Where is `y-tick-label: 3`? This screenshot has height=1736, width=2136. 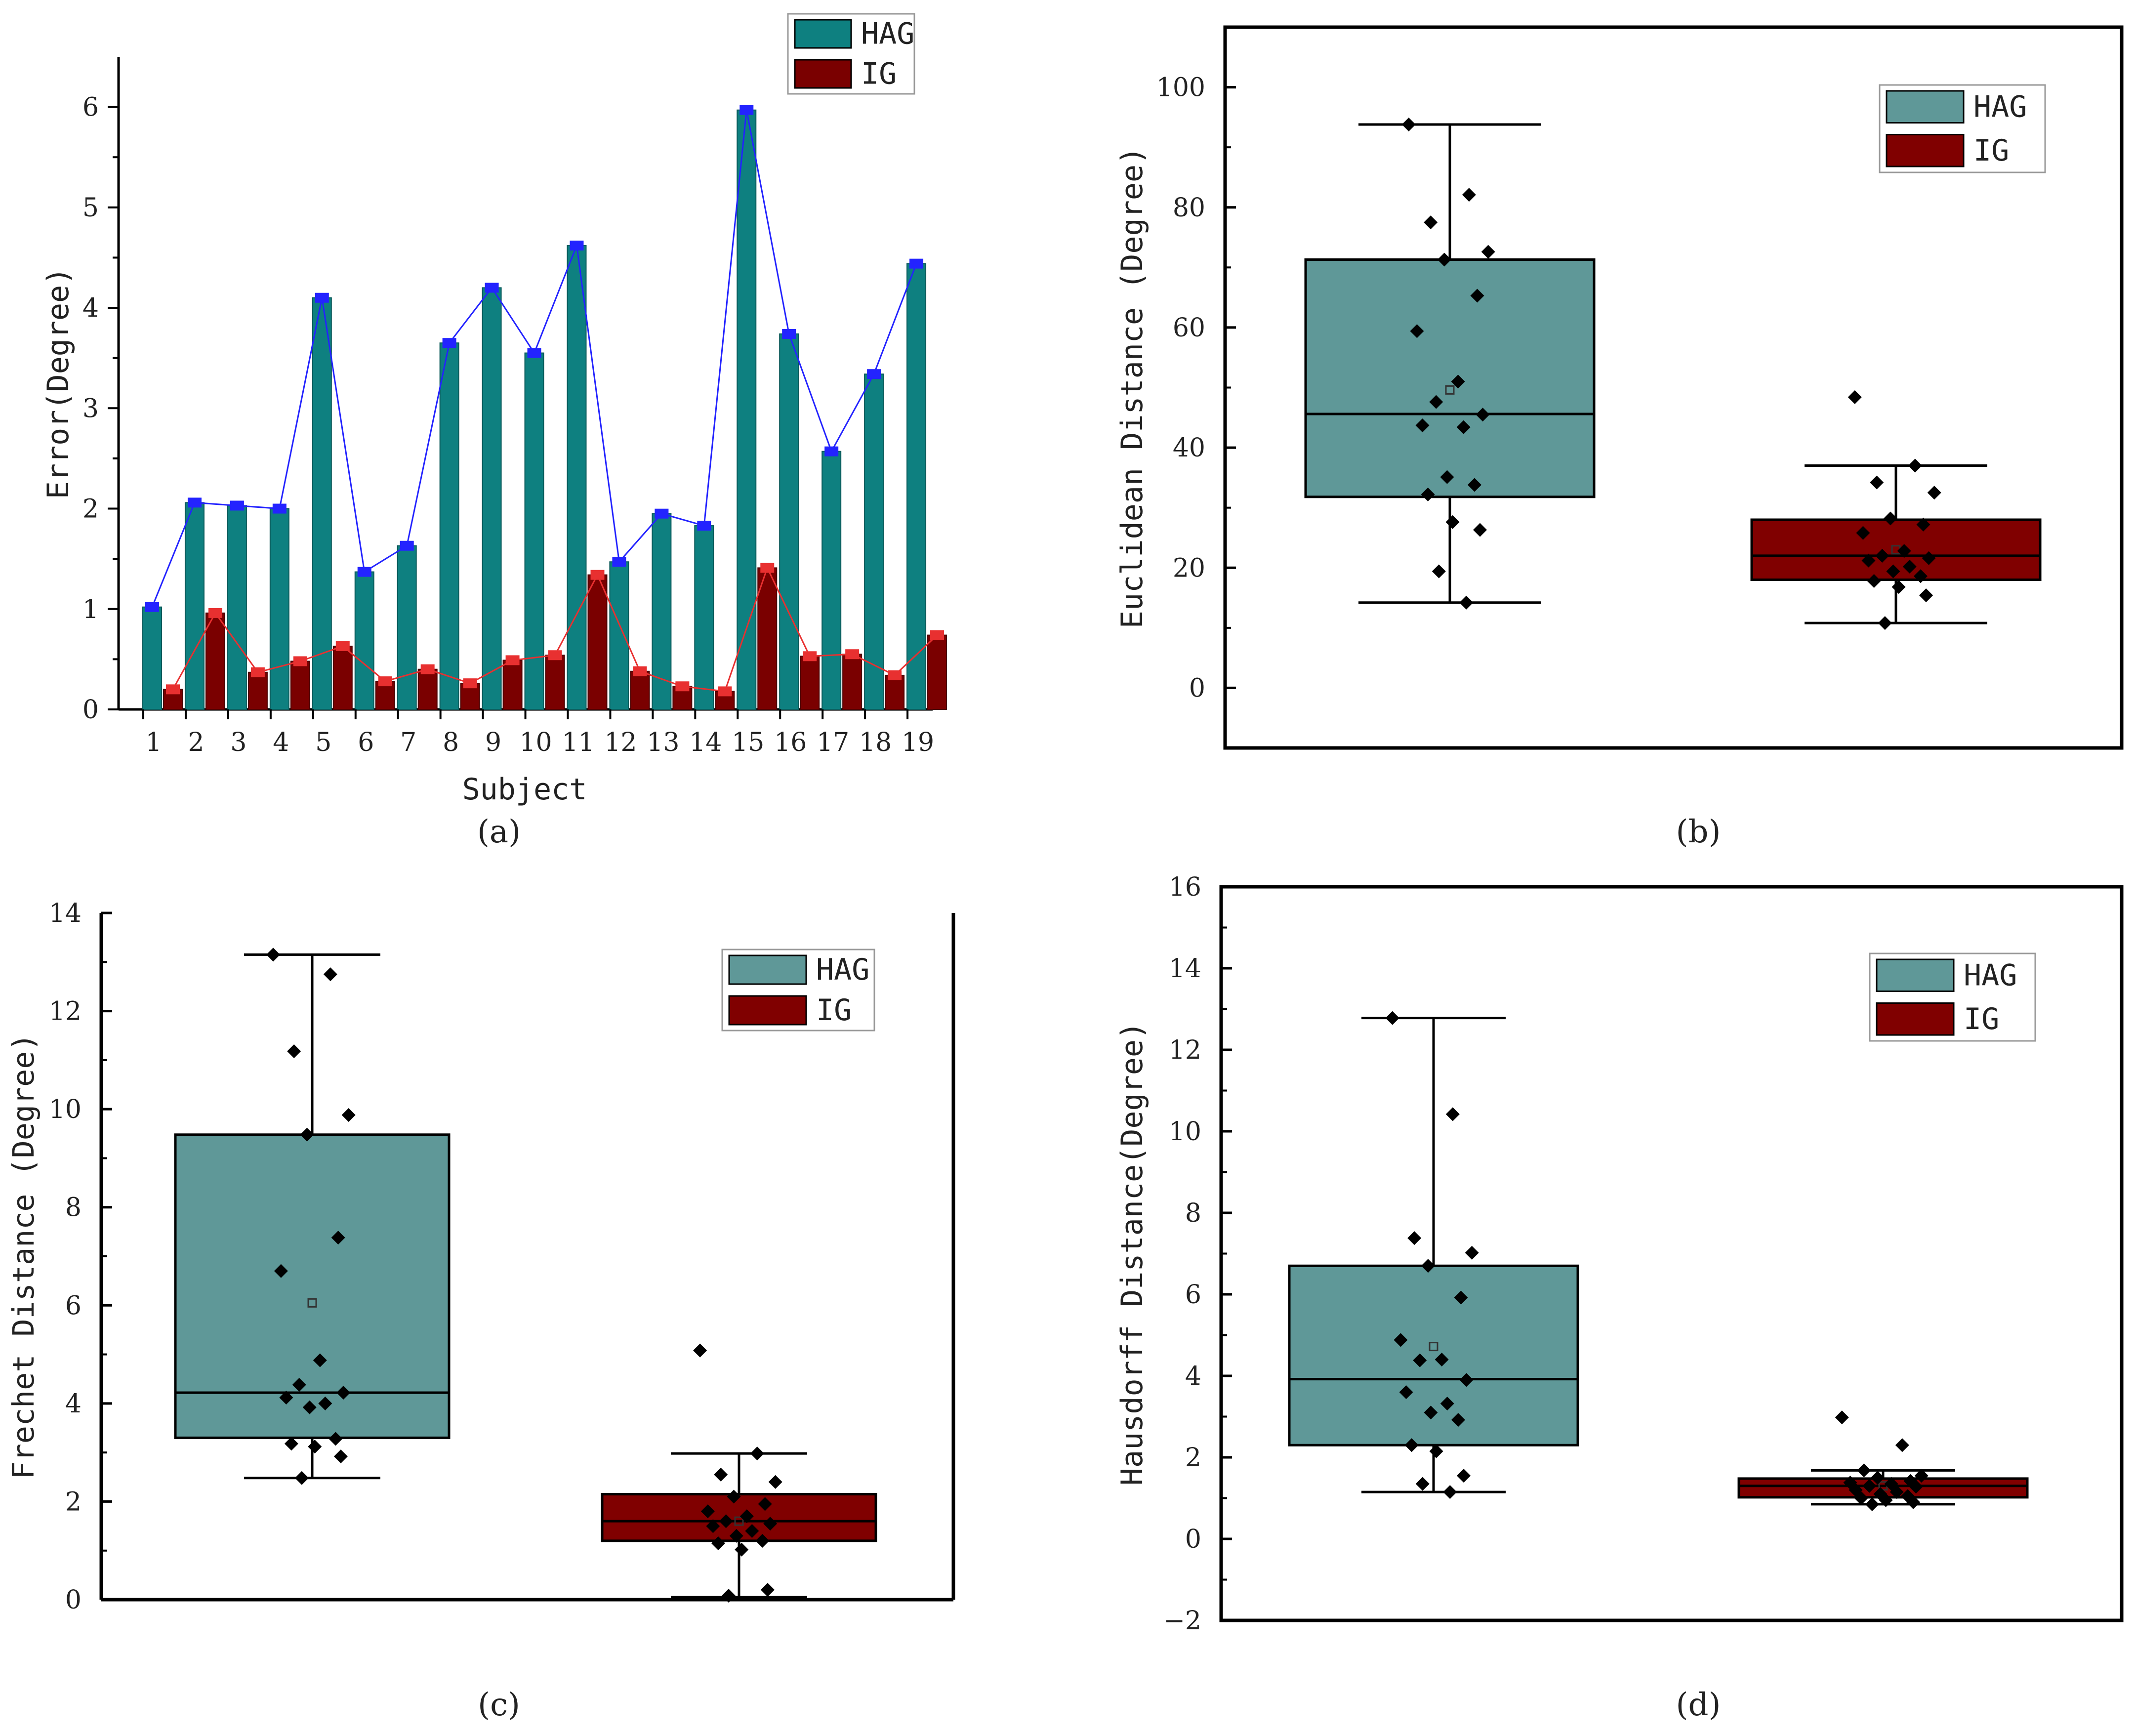 y-tick-label: 3 is located at coordinates (90, 409).